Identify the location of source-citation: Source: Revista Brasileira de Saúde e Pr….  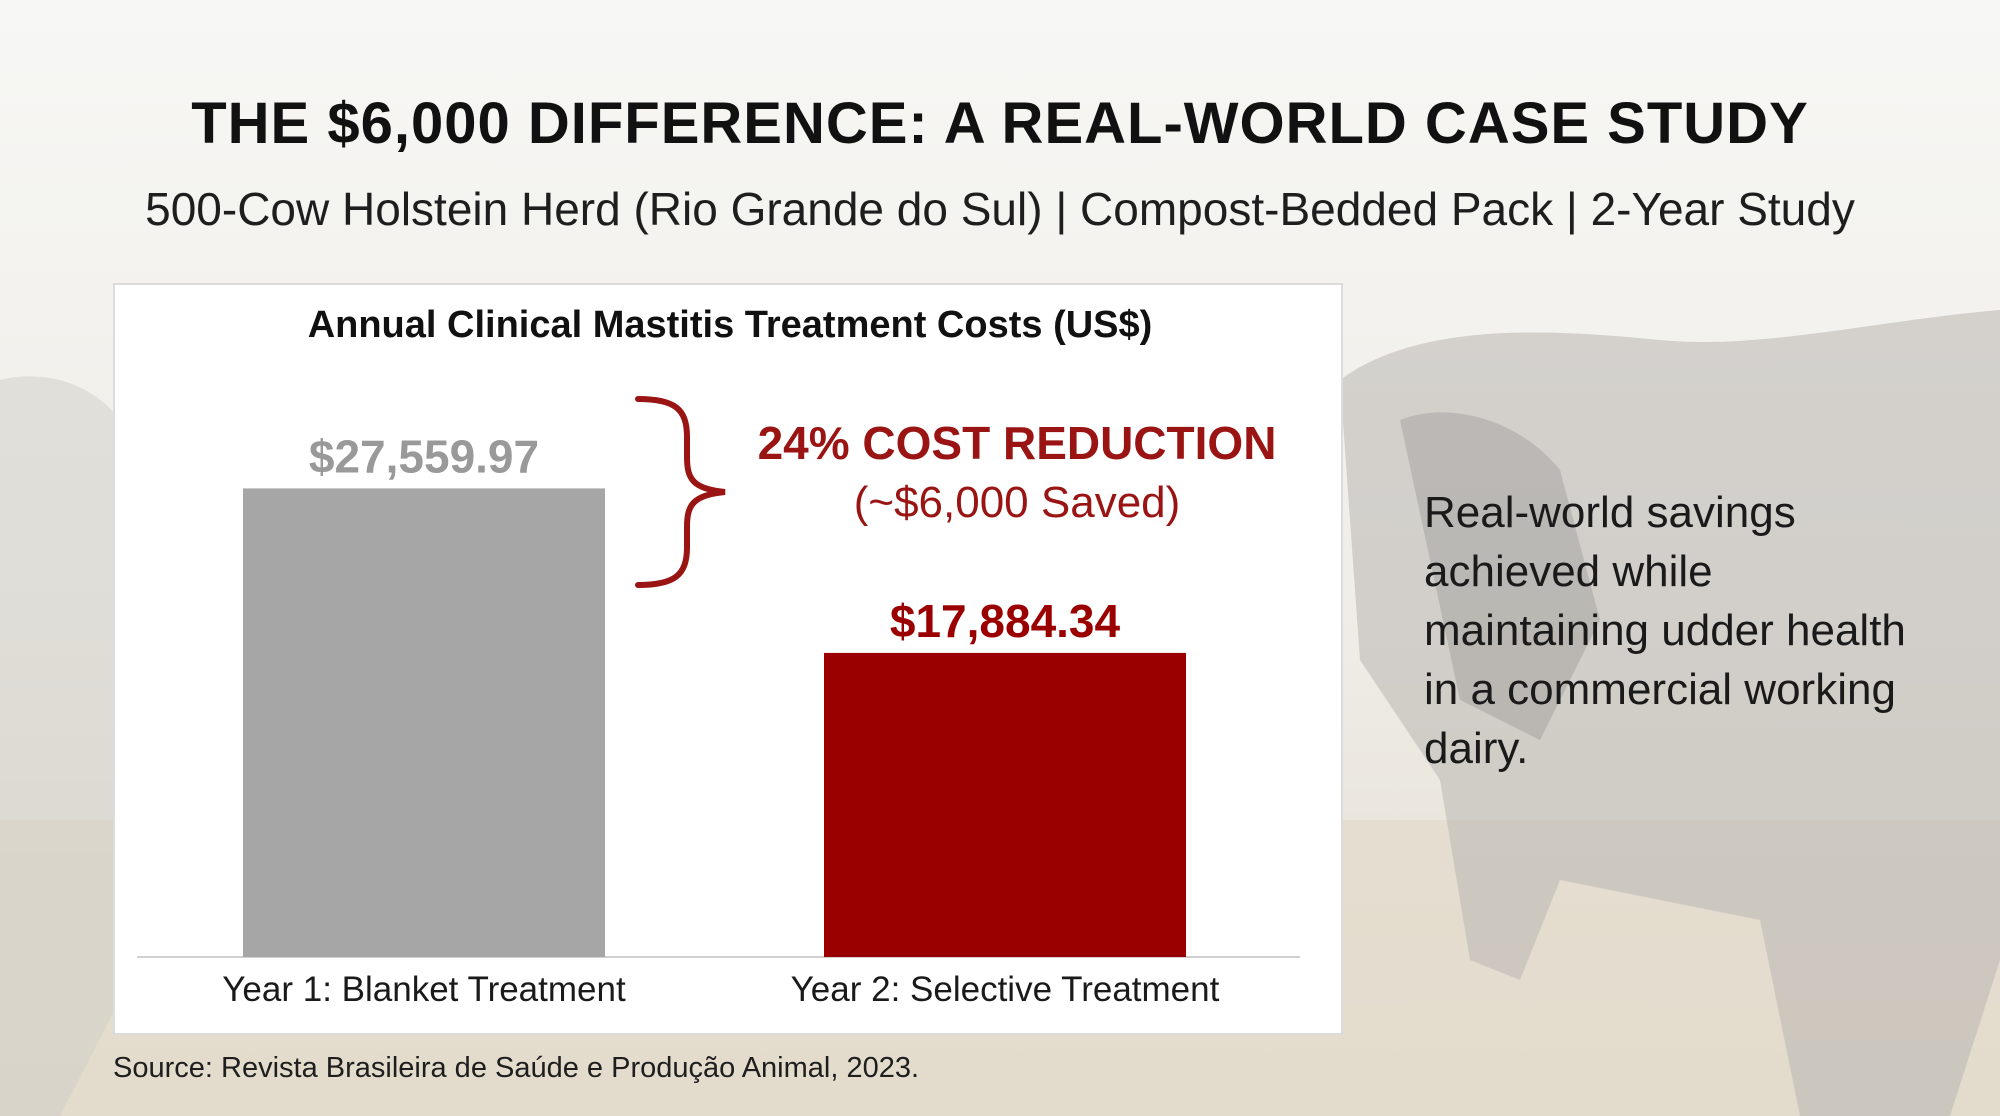
(516, 1068).